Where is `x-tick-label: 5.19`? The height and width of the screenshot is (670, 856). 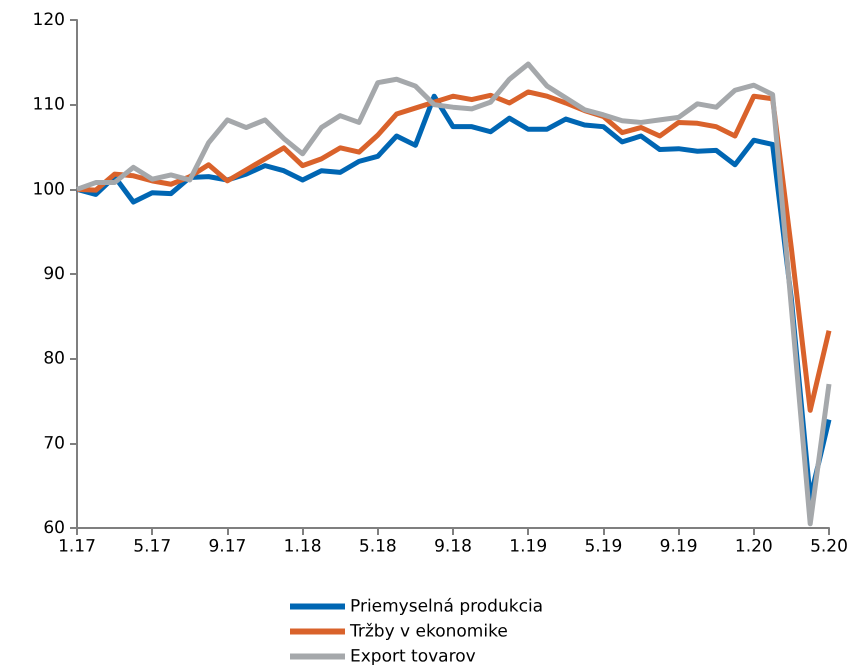 x-tick-label: 5.19 is located at coordinates (603, 546).